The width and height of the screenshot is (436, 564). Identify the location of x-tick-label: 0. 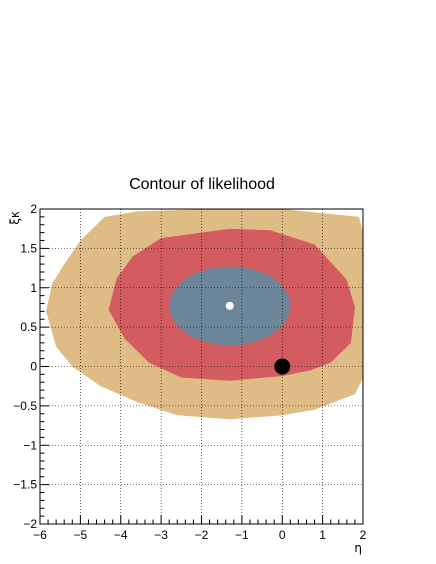
(282, 535).